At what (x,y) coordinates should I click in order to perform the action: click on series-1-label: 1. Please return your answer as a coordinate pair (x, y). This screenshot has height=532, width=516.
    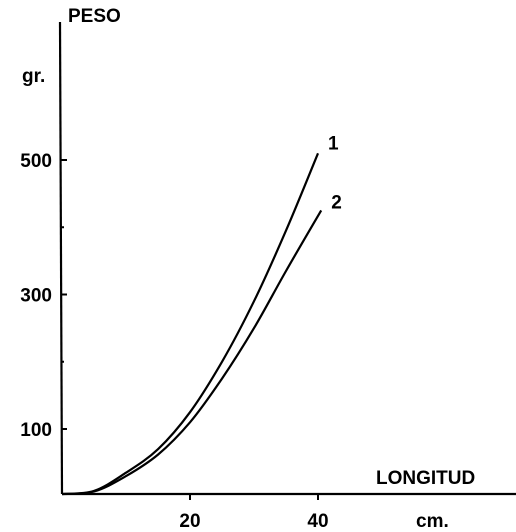
    Looking at the image, I should click on (333, 143).